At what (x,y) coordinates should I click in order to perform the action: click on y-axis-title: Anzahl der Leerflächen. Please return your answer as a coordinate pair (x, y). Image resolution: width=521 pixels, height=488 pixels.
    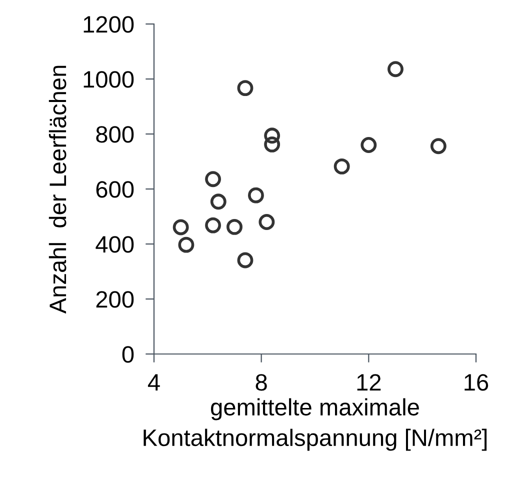
    Looking at the image, I should click on (57, 190).